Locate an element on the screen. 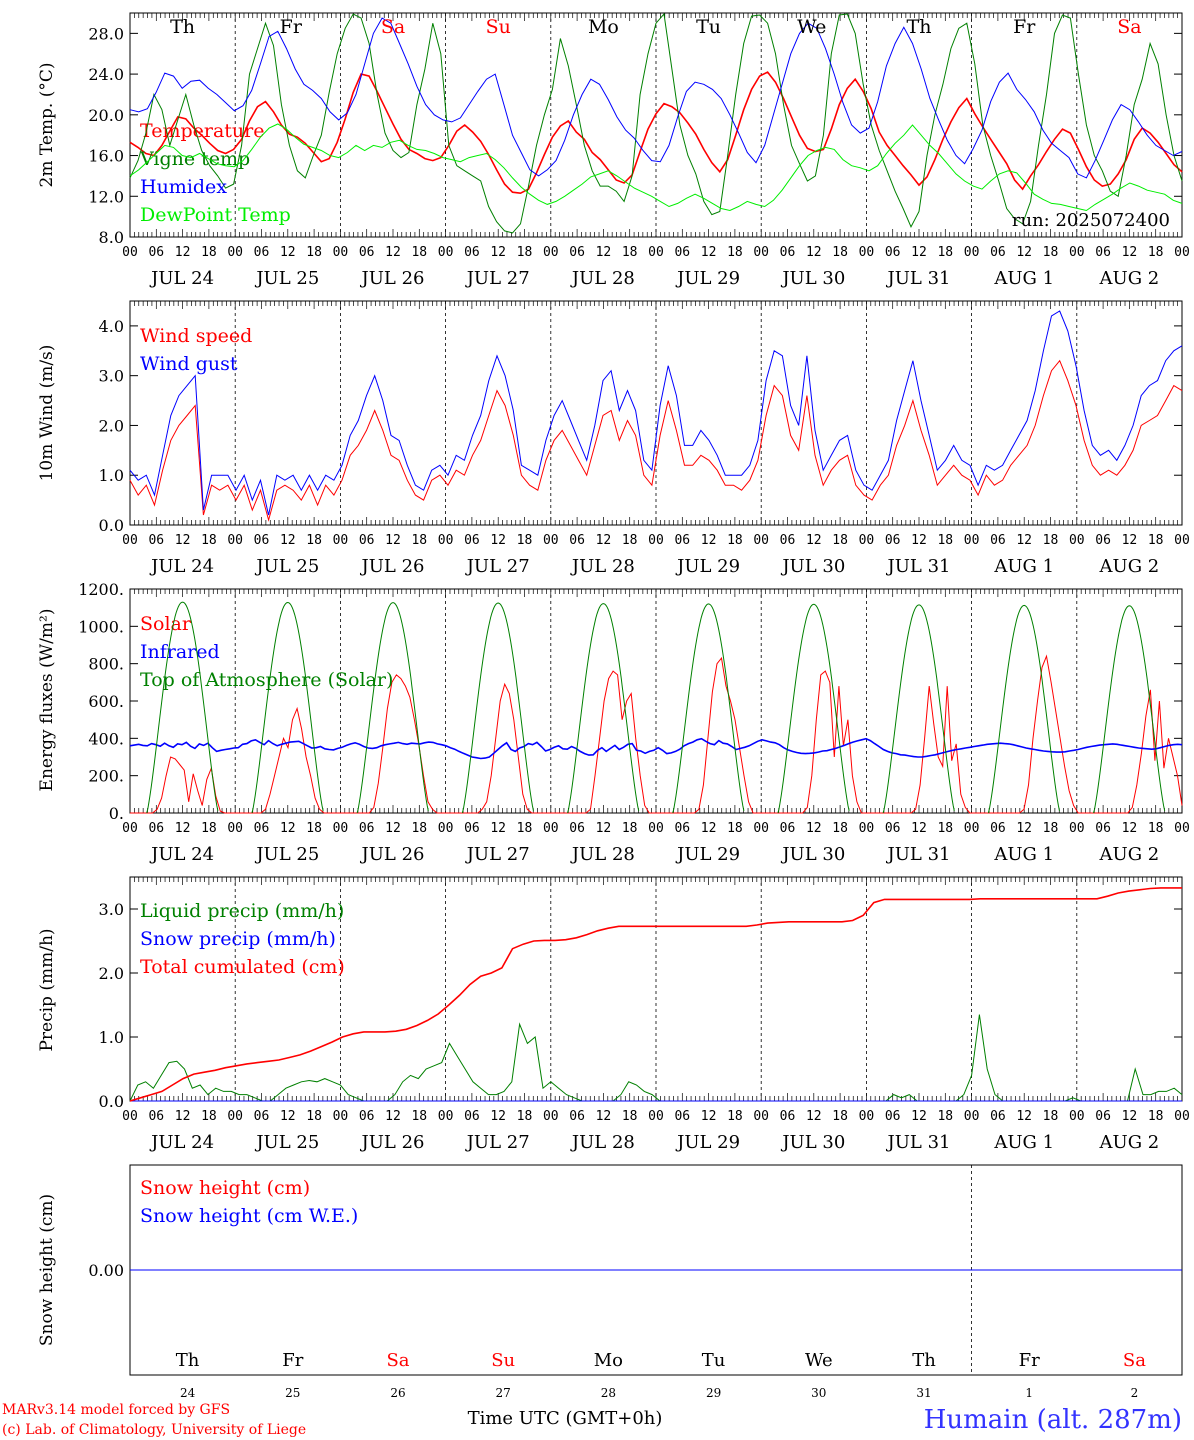  y-axis-label: Snow height (cm) is located at coordinates (47, 1270).